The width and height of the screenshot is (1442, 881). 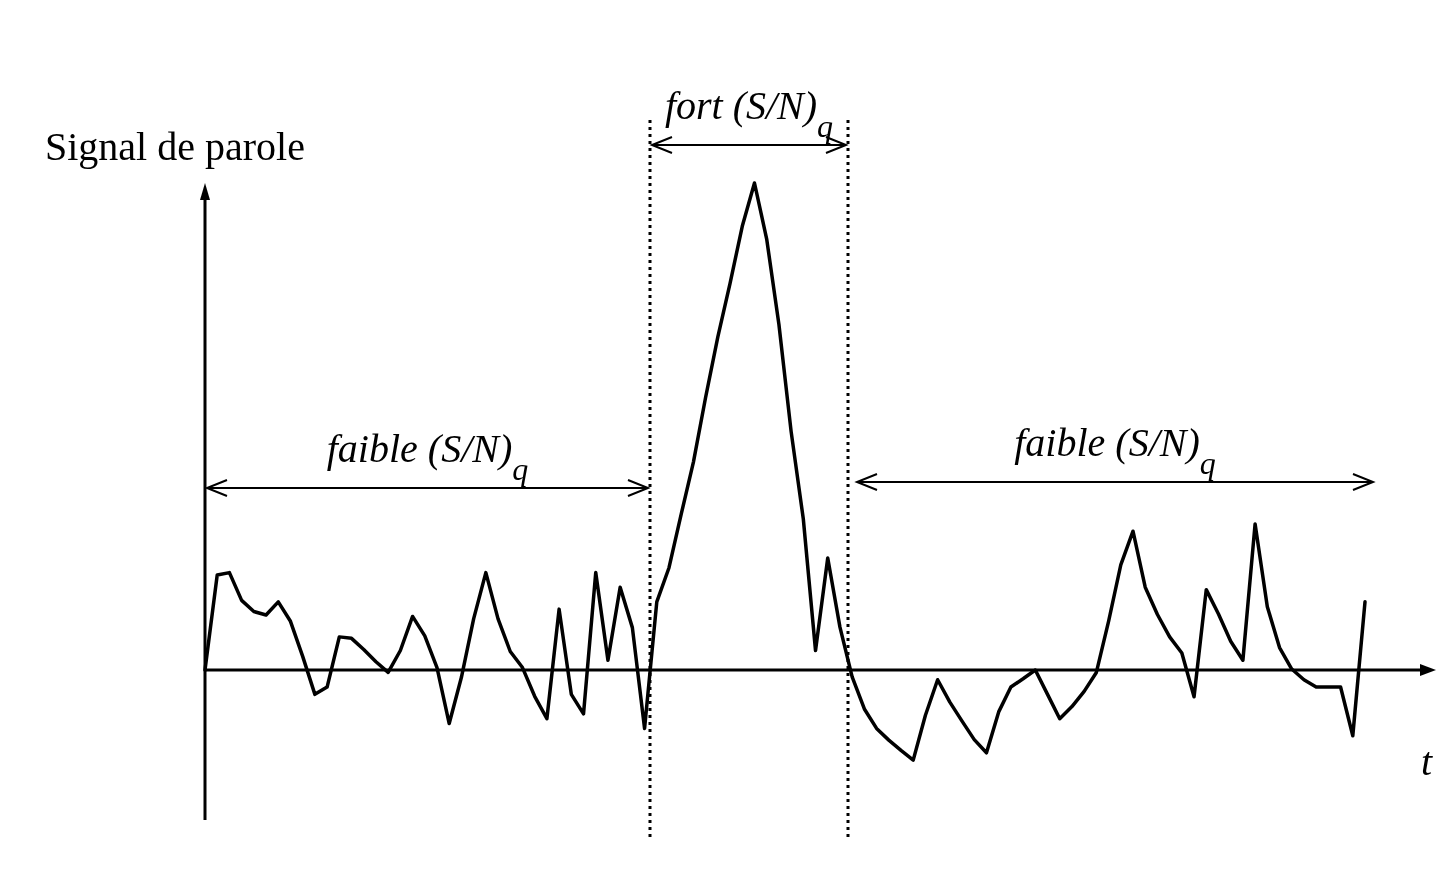 What do you see at coordinates (749, 113) in the screenshot?
I see `text: fort (S/N)$_{q}$` at bounding box center [749, 113].